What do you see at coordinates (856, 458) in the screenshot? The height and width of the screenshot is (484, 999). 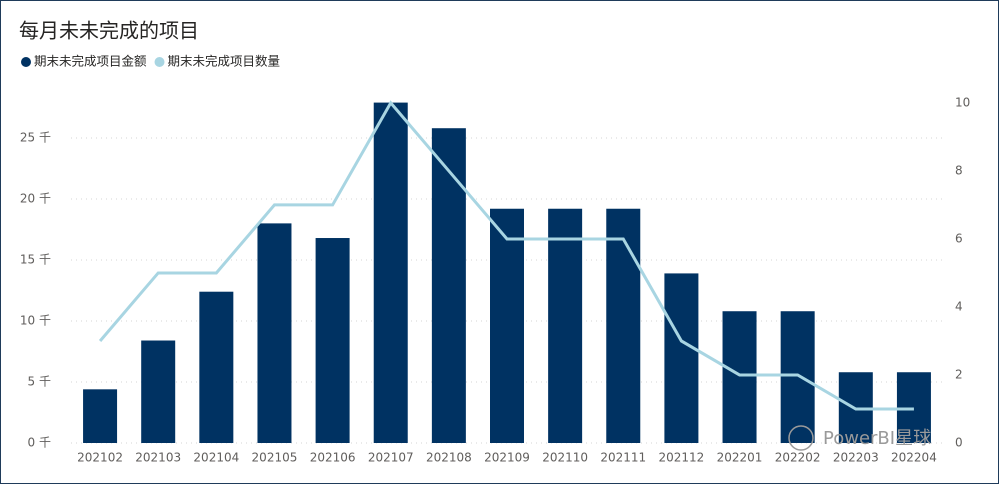 I see `x-tick-label: 202203` at bounding box center [856, 458].